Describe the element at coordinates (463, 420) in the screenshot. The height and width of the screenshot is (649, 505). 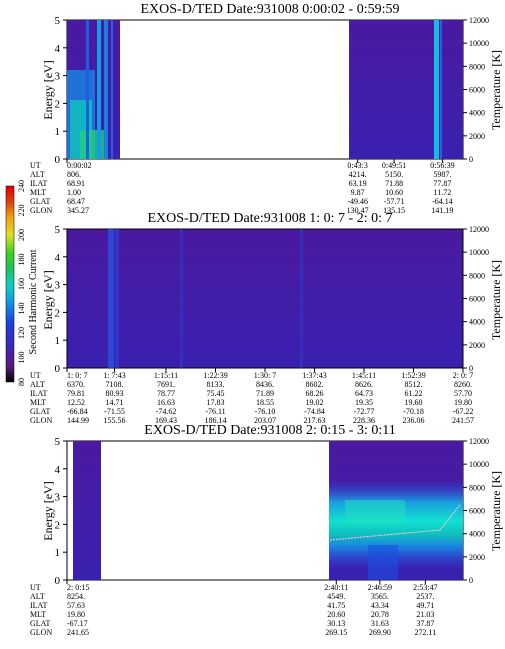
I see `table-cell: 241.57` at that location.